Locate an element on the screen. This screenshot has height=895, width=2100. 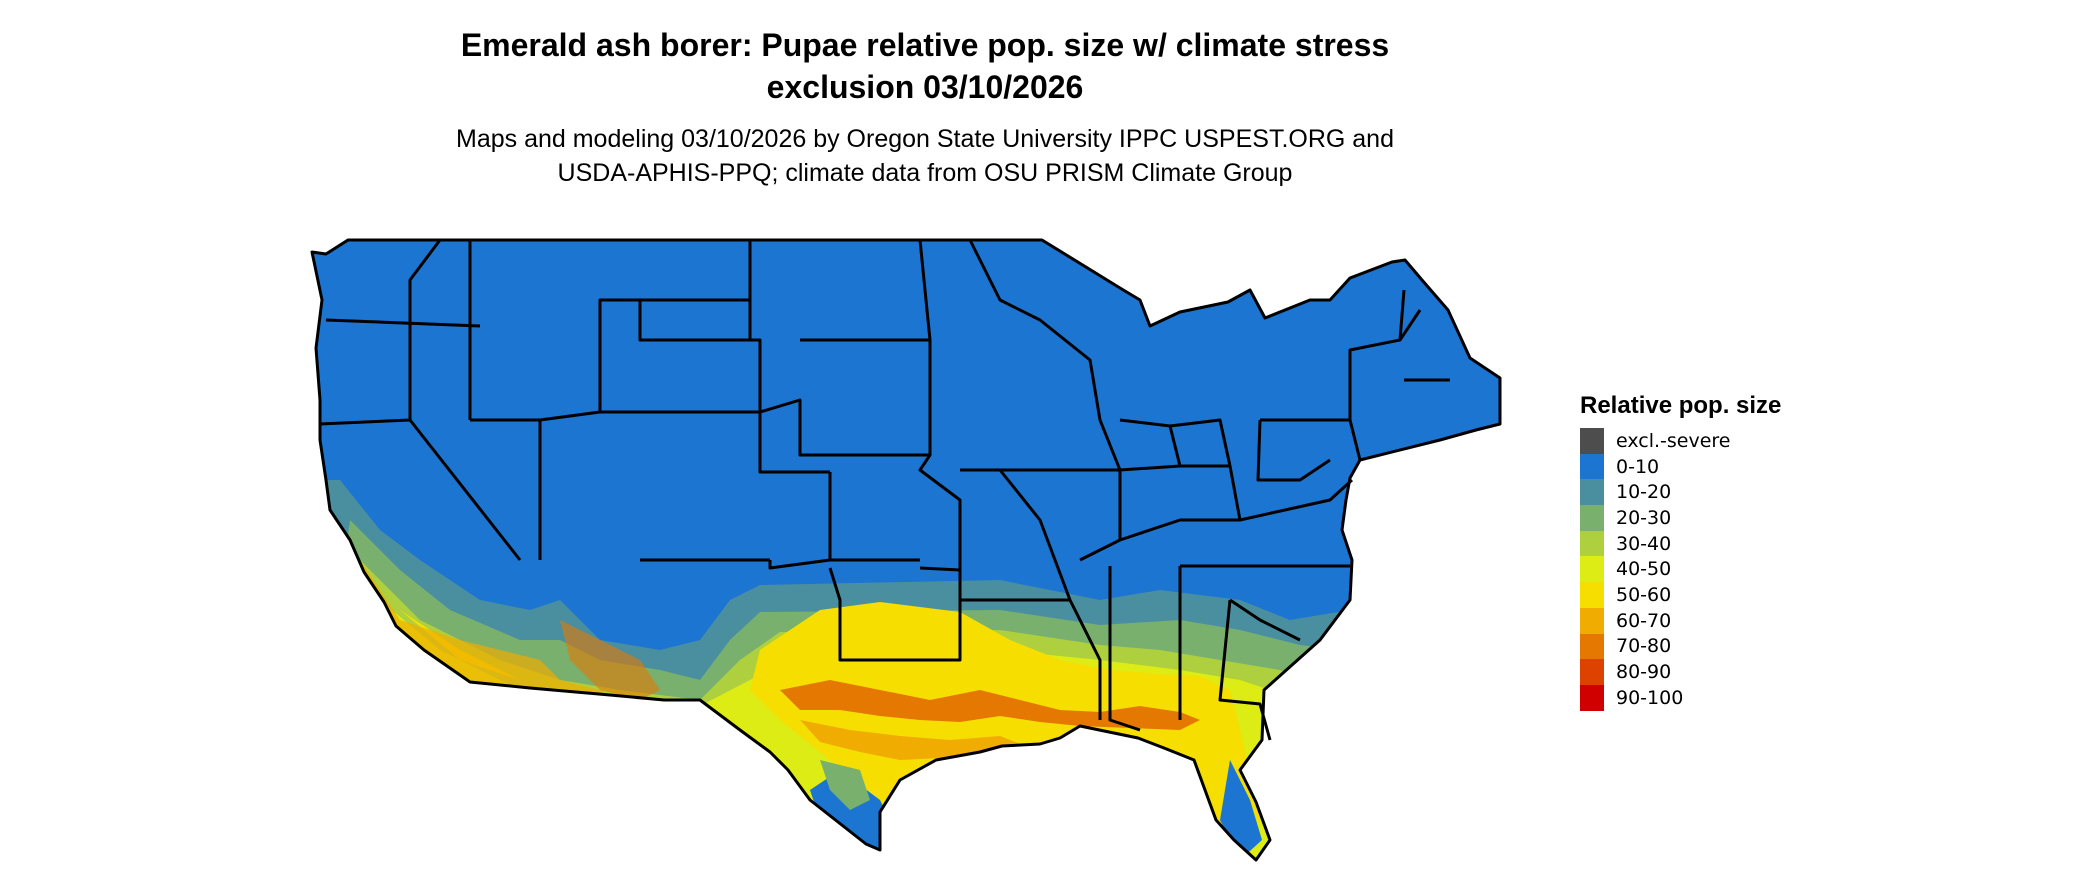
legend-item: 50-60 is located at coordinates (1680, 595).